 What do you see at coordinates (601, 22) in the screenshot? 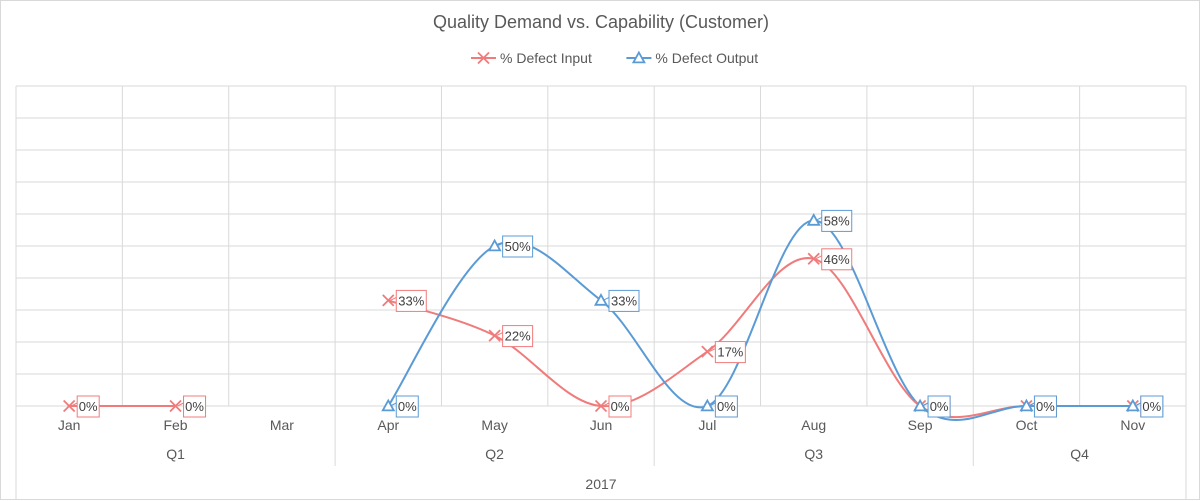
I see `chart-title: Quality Demand vs. Capability (Customer)` at bounding box center [601, 22].